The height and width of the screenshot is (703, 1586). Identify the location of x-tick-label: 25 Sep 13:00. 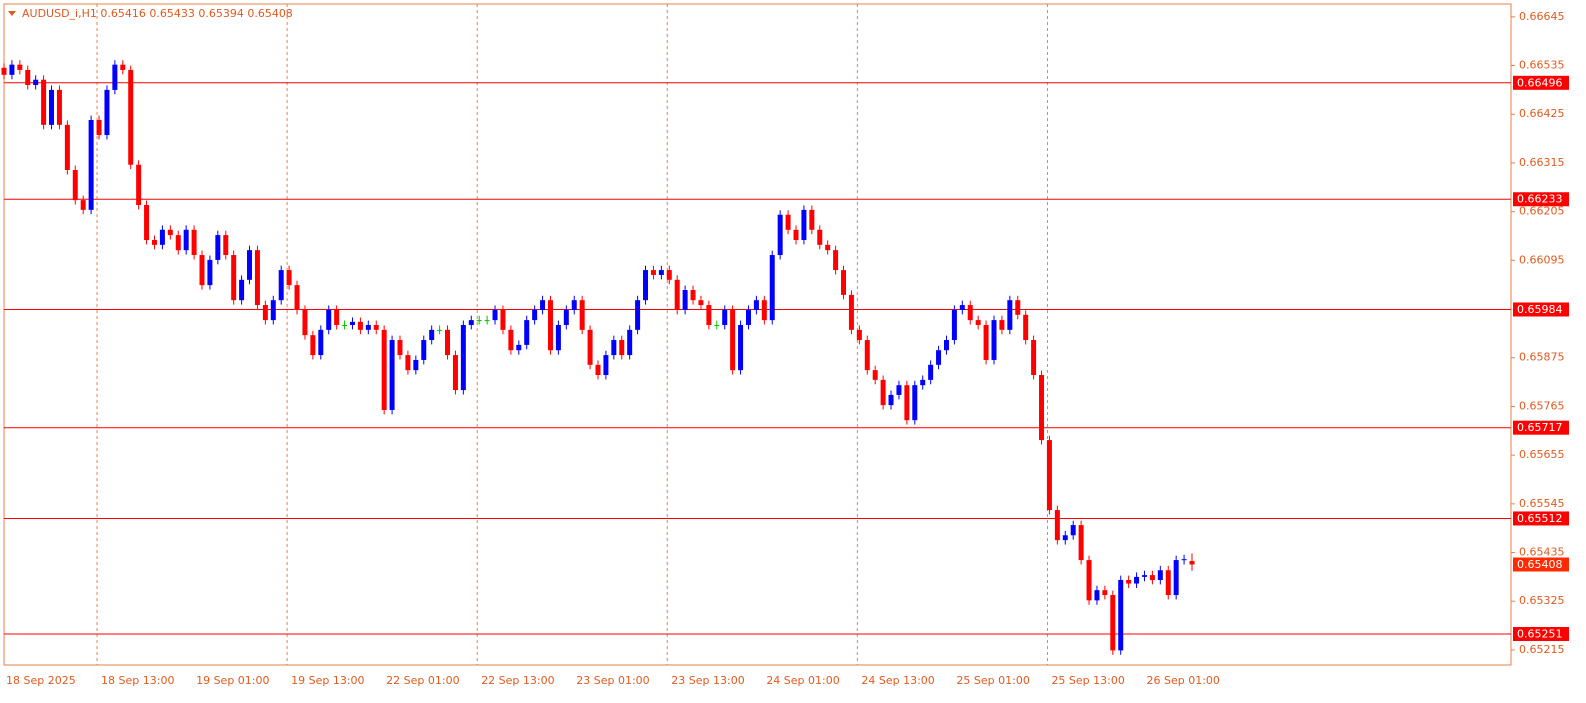
(1087, 680).